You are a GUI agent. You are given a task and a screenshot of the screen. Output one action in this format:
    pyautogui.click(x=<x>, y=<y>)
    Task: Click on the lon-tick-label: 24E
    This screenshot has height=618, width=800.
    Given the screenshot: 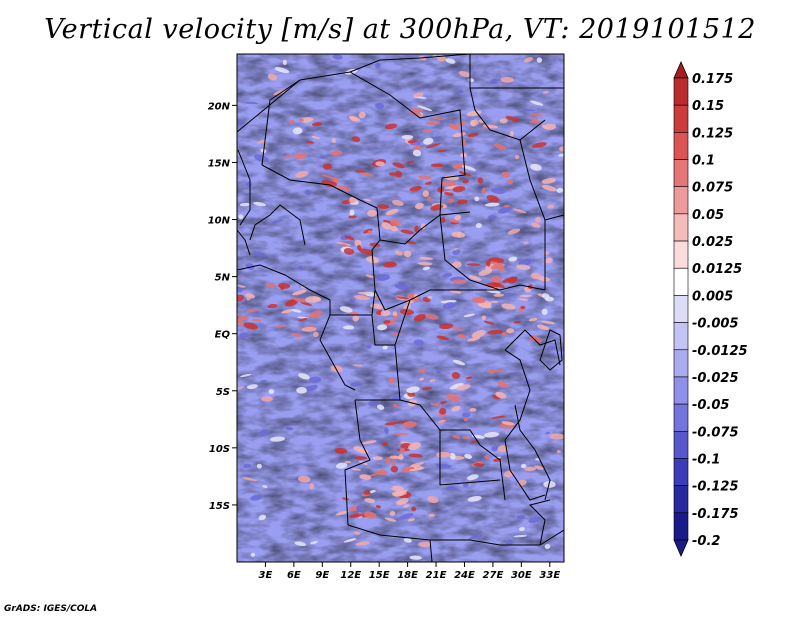 What is the action you would take?
    pyautogui.click(x=464, y=575)
    